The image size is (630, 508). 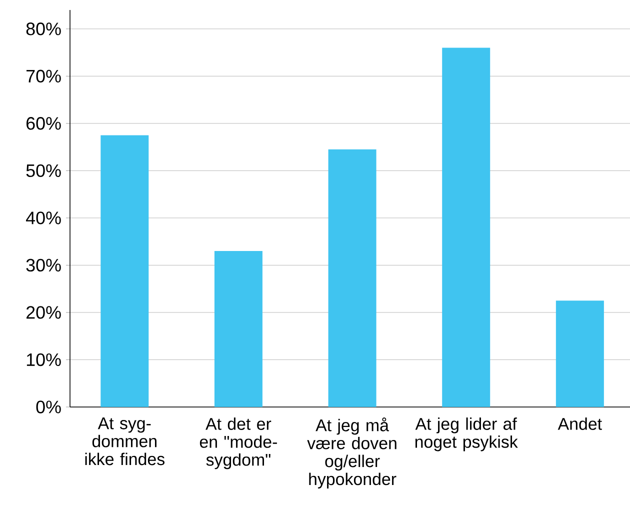 What do you see at coordinates (43, 312) in the screenshot?
I see `y-tick-label: 20%` at bounding box center [43, 312].